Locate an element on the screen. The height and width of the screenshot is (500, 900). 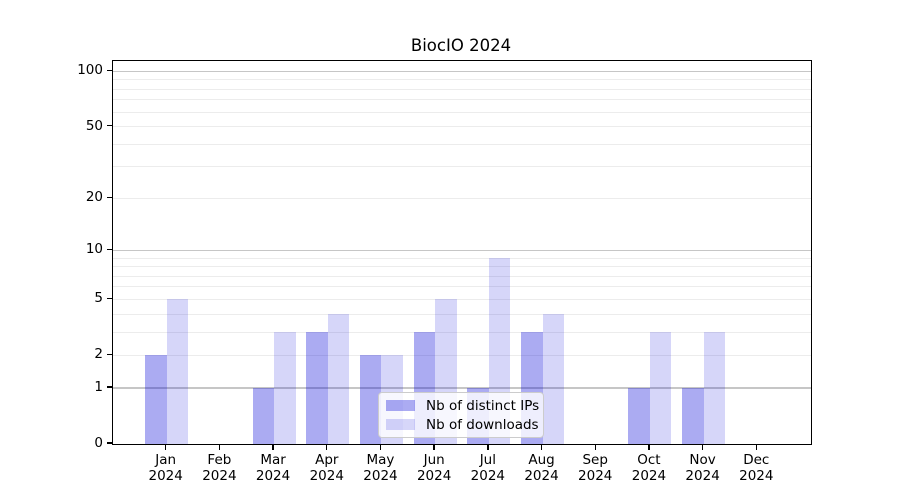
legend-item-downloads: Nb of downloads is located at coordinates (464, 425).